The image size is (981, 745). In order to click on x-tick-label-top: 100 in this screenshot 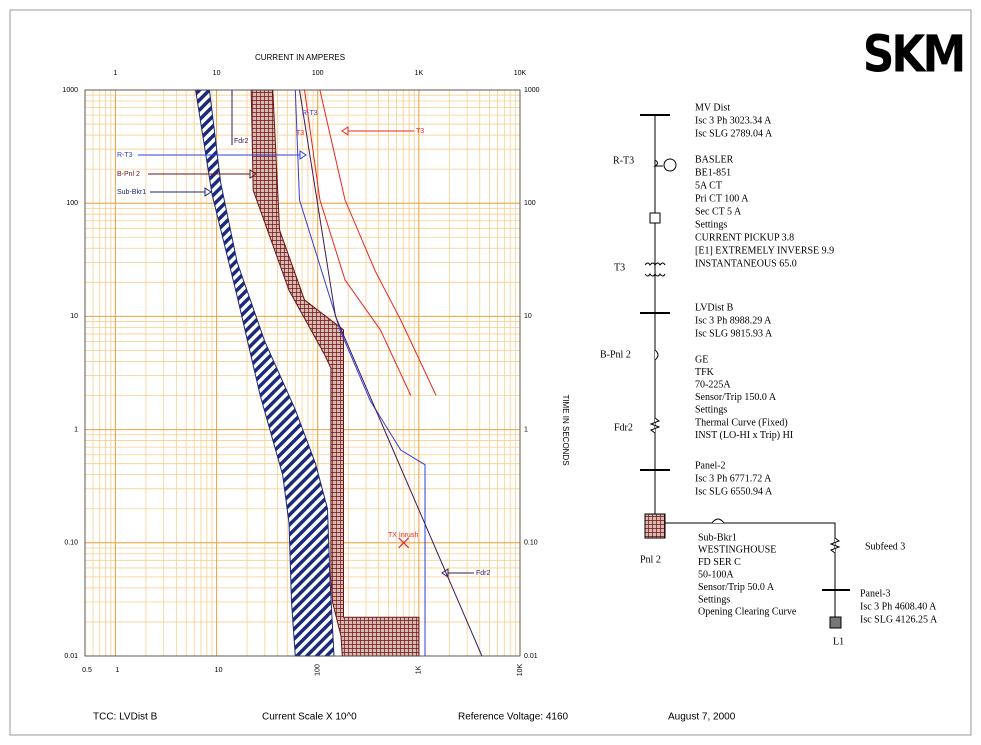, I will do `click(318, 73)`.